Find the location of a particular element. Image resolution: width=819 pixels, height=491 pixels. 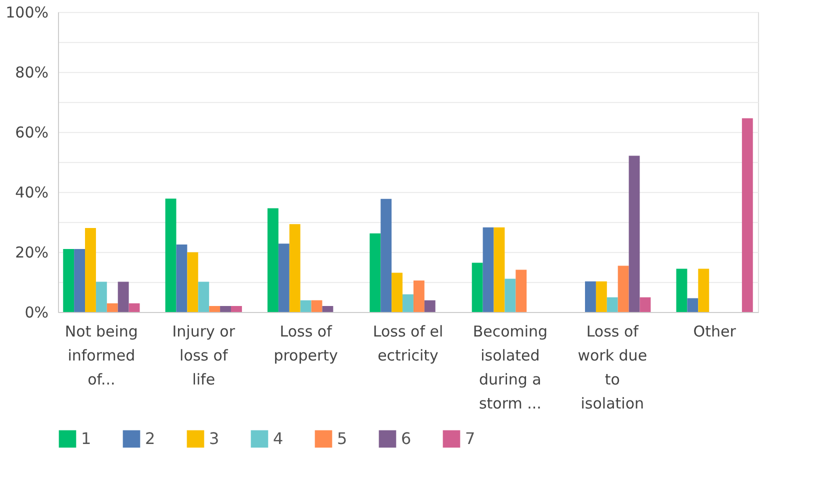

y-tick-label: 0% is located at coordinates (36, 313).